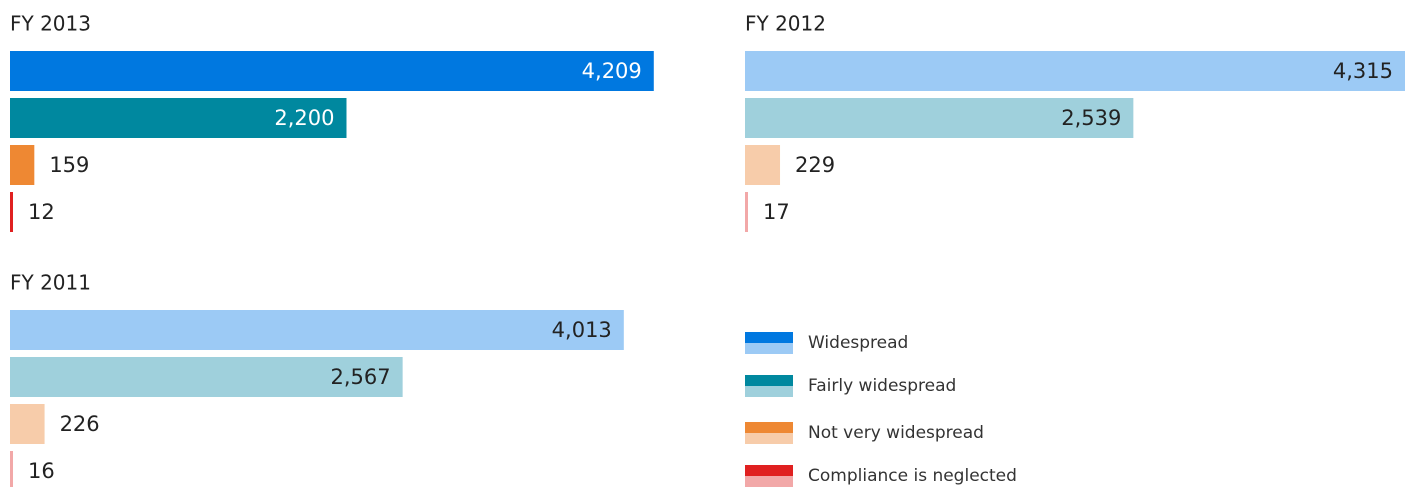 The image size is (1411, 487). I want to click on chart-title: FY 2012, so click(785, 24).